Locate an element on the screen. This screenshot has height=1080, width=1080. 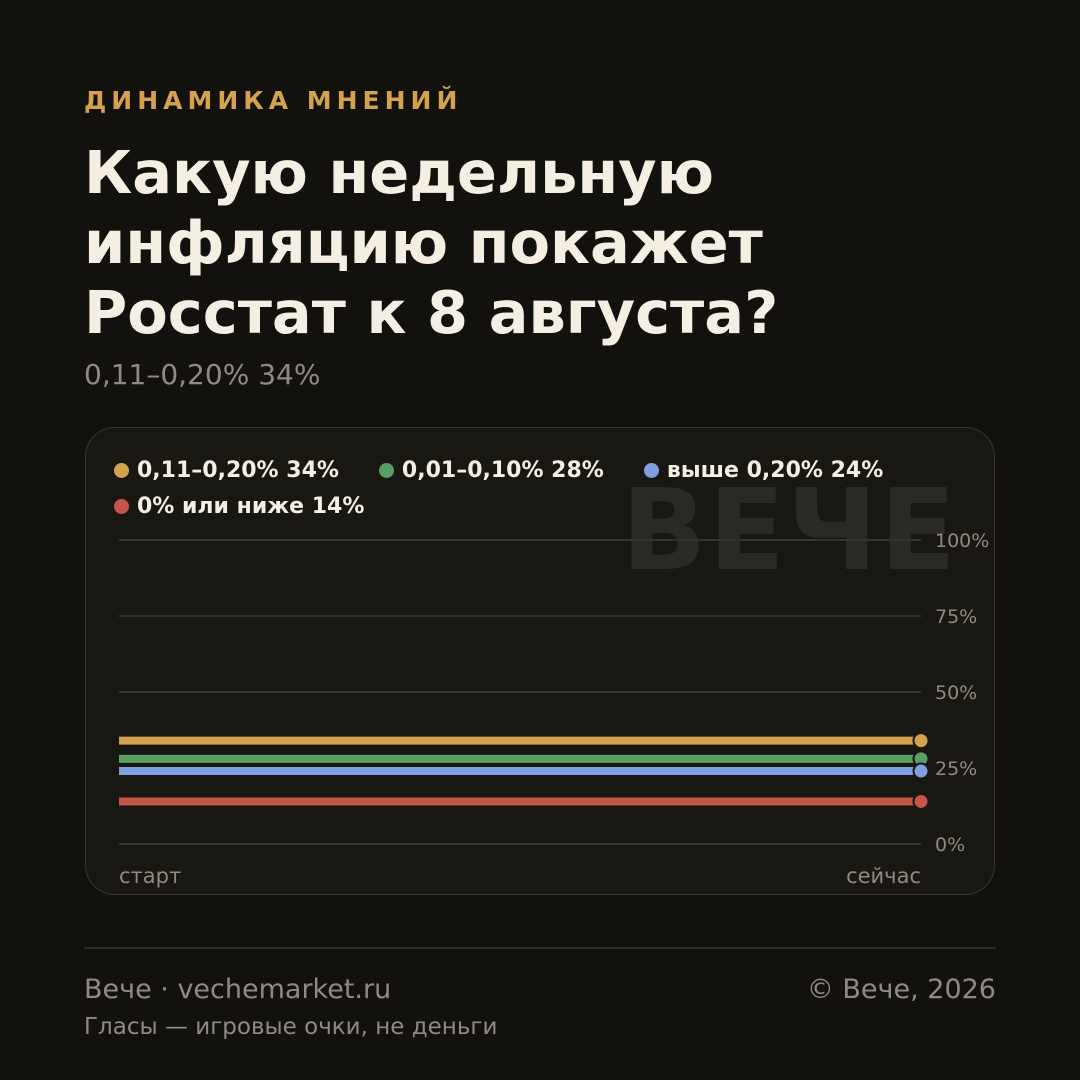
legend-item: 0% или ниже 14% is located at coordinates (239, 506).